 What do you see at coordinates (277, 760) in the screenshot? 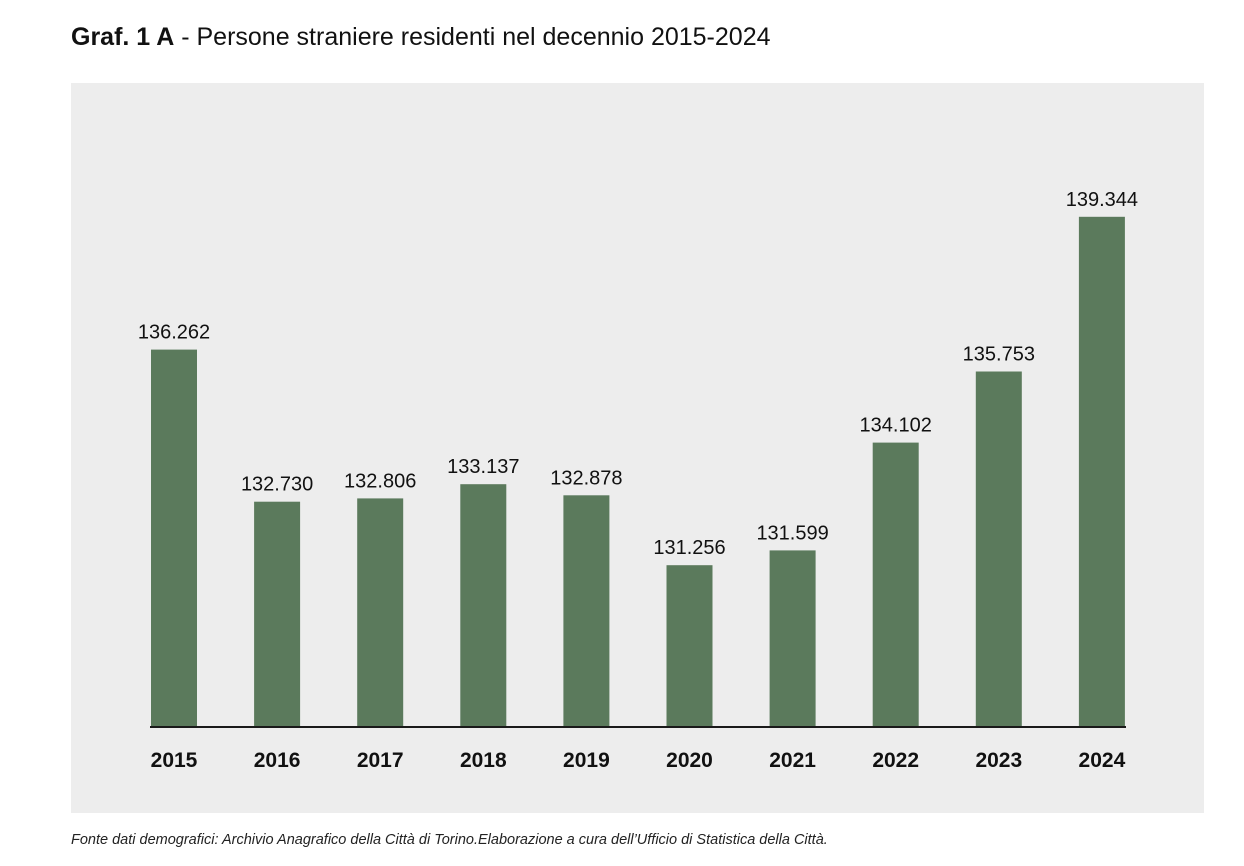
I see `x-tick-label-2016: 2016` at bounding box center [277, 760].